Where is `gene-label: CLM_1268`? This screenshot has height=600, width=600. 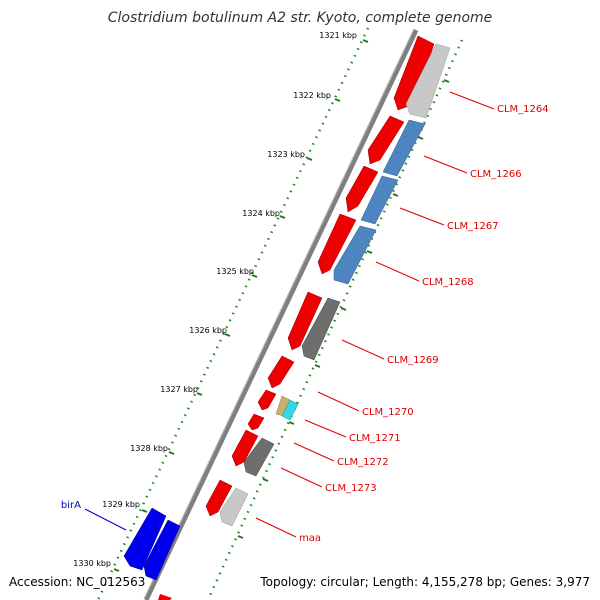
gene-label: CLM_1268 is located at coordinates (448, 282).